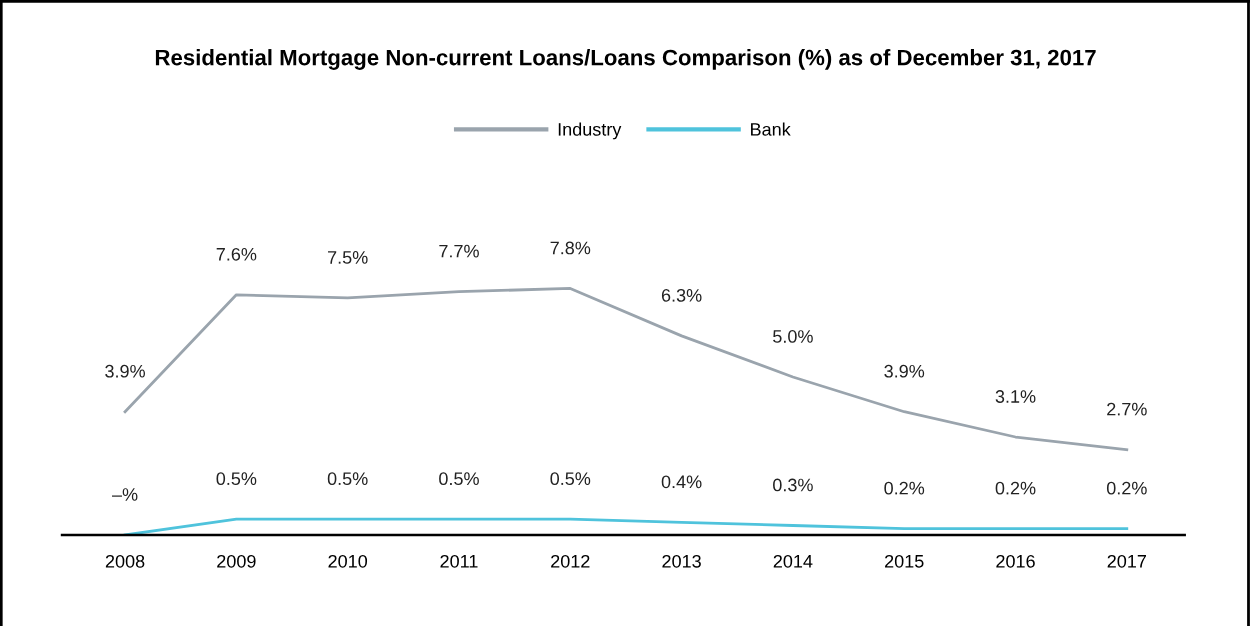 The image size is (1251, 626). What do you see at coordinates (459, 251) in the screenshot?
I see `data-label: 7.7%` at bounding box center [459, 251].